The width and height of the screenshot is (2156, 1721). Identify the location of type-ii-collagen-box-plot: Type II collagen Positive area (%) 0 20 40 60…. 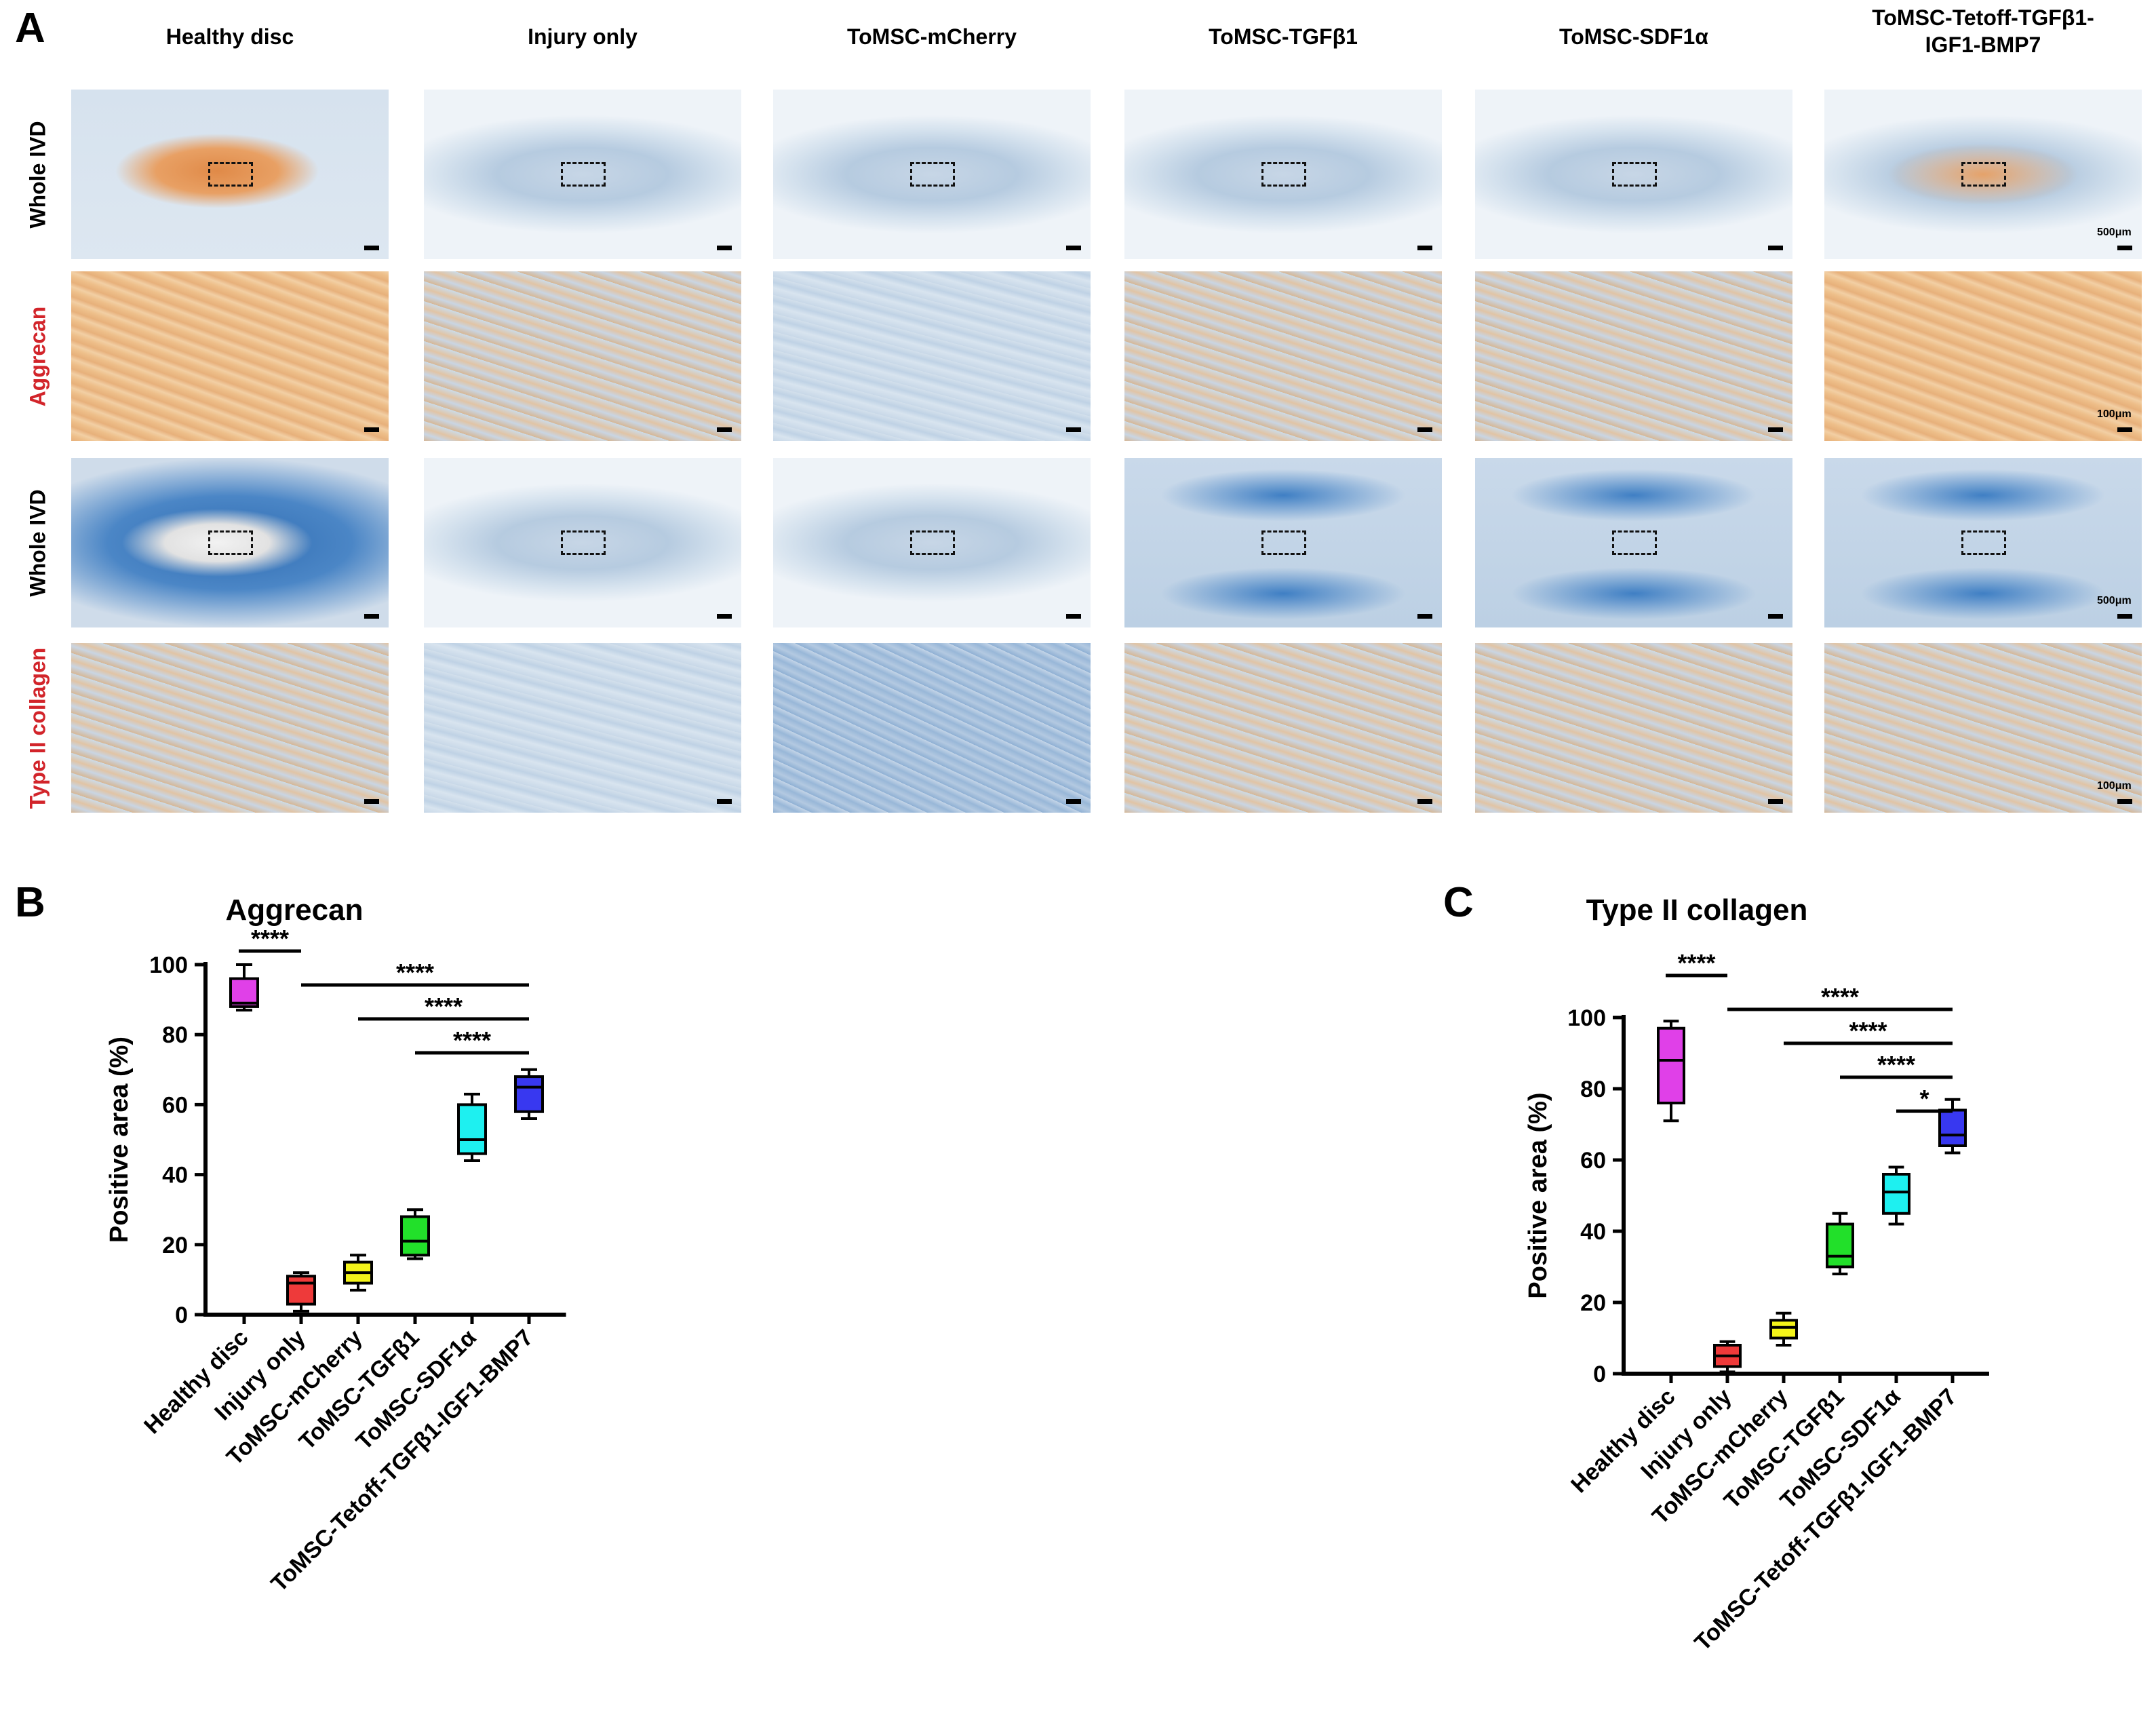
(1756, 1275).